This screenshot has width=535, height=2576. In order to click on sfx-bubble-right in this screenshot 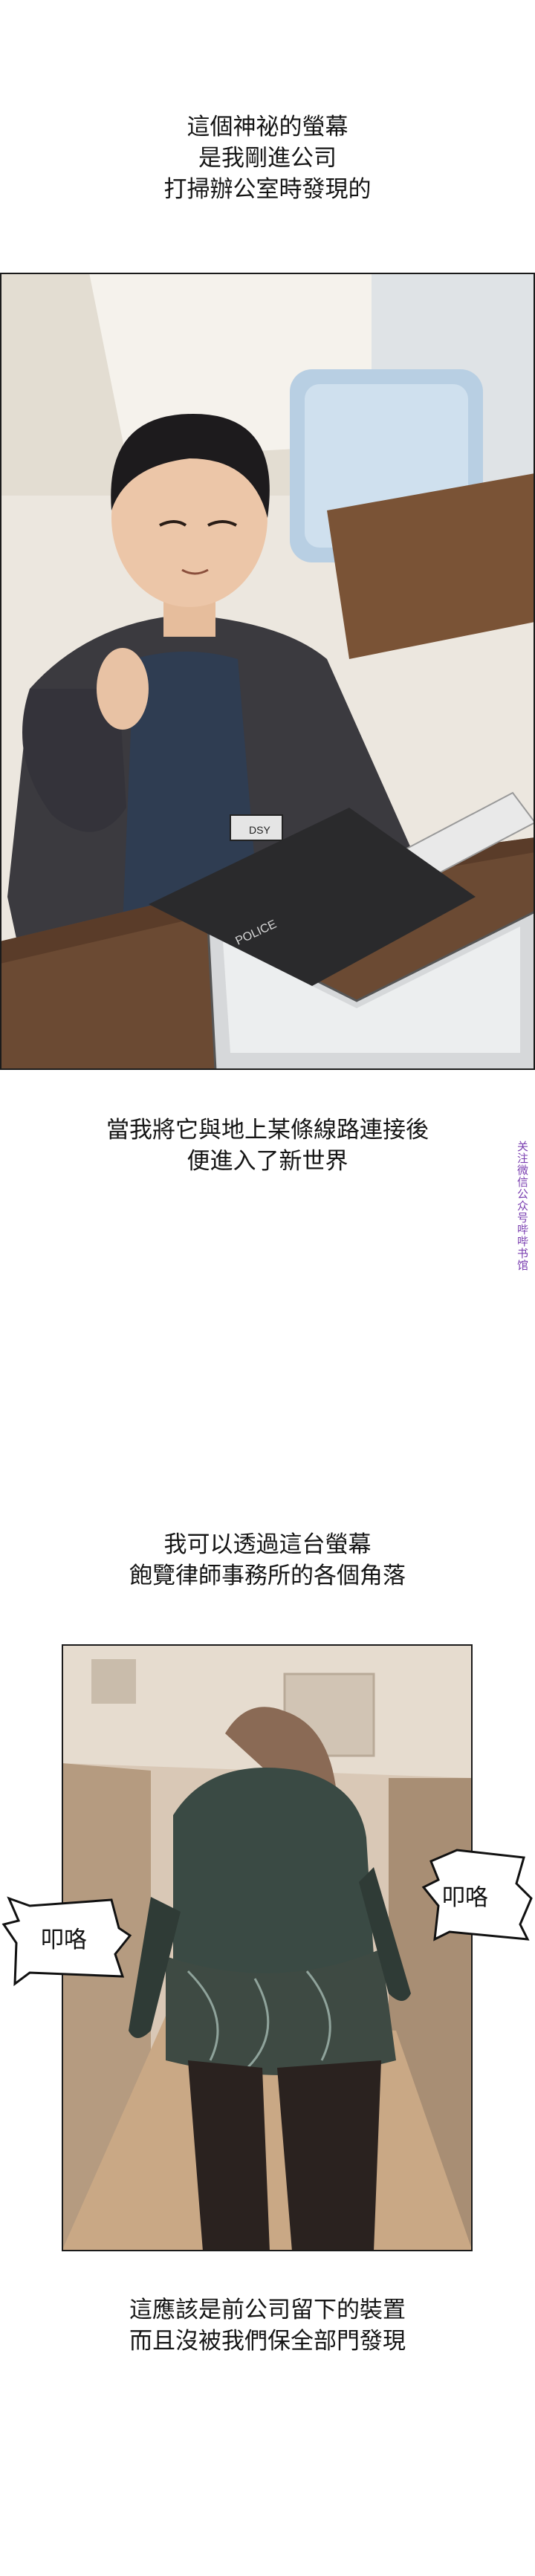, I will do `click(477, 1895)`.